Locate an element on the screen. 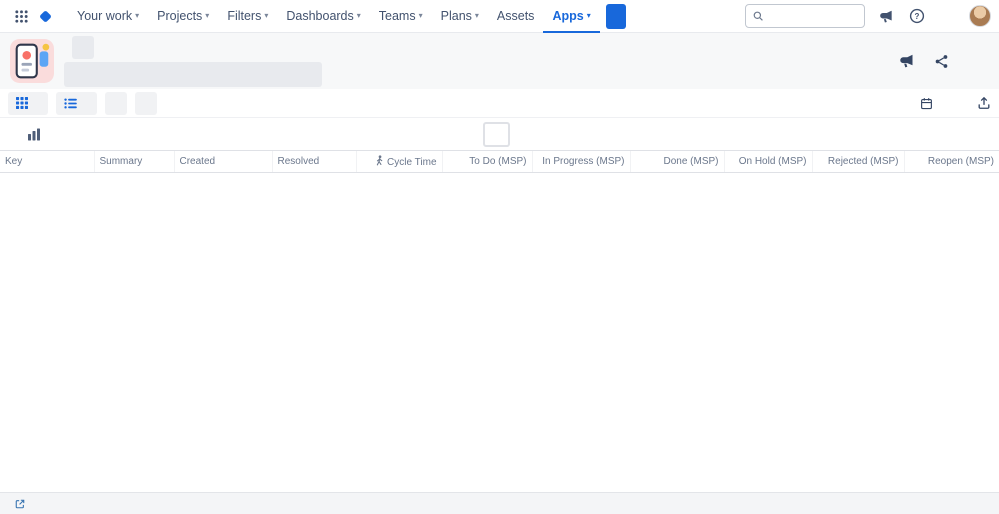  nav-item-apps: Apps ▾ is located at coordinates (571, 16).